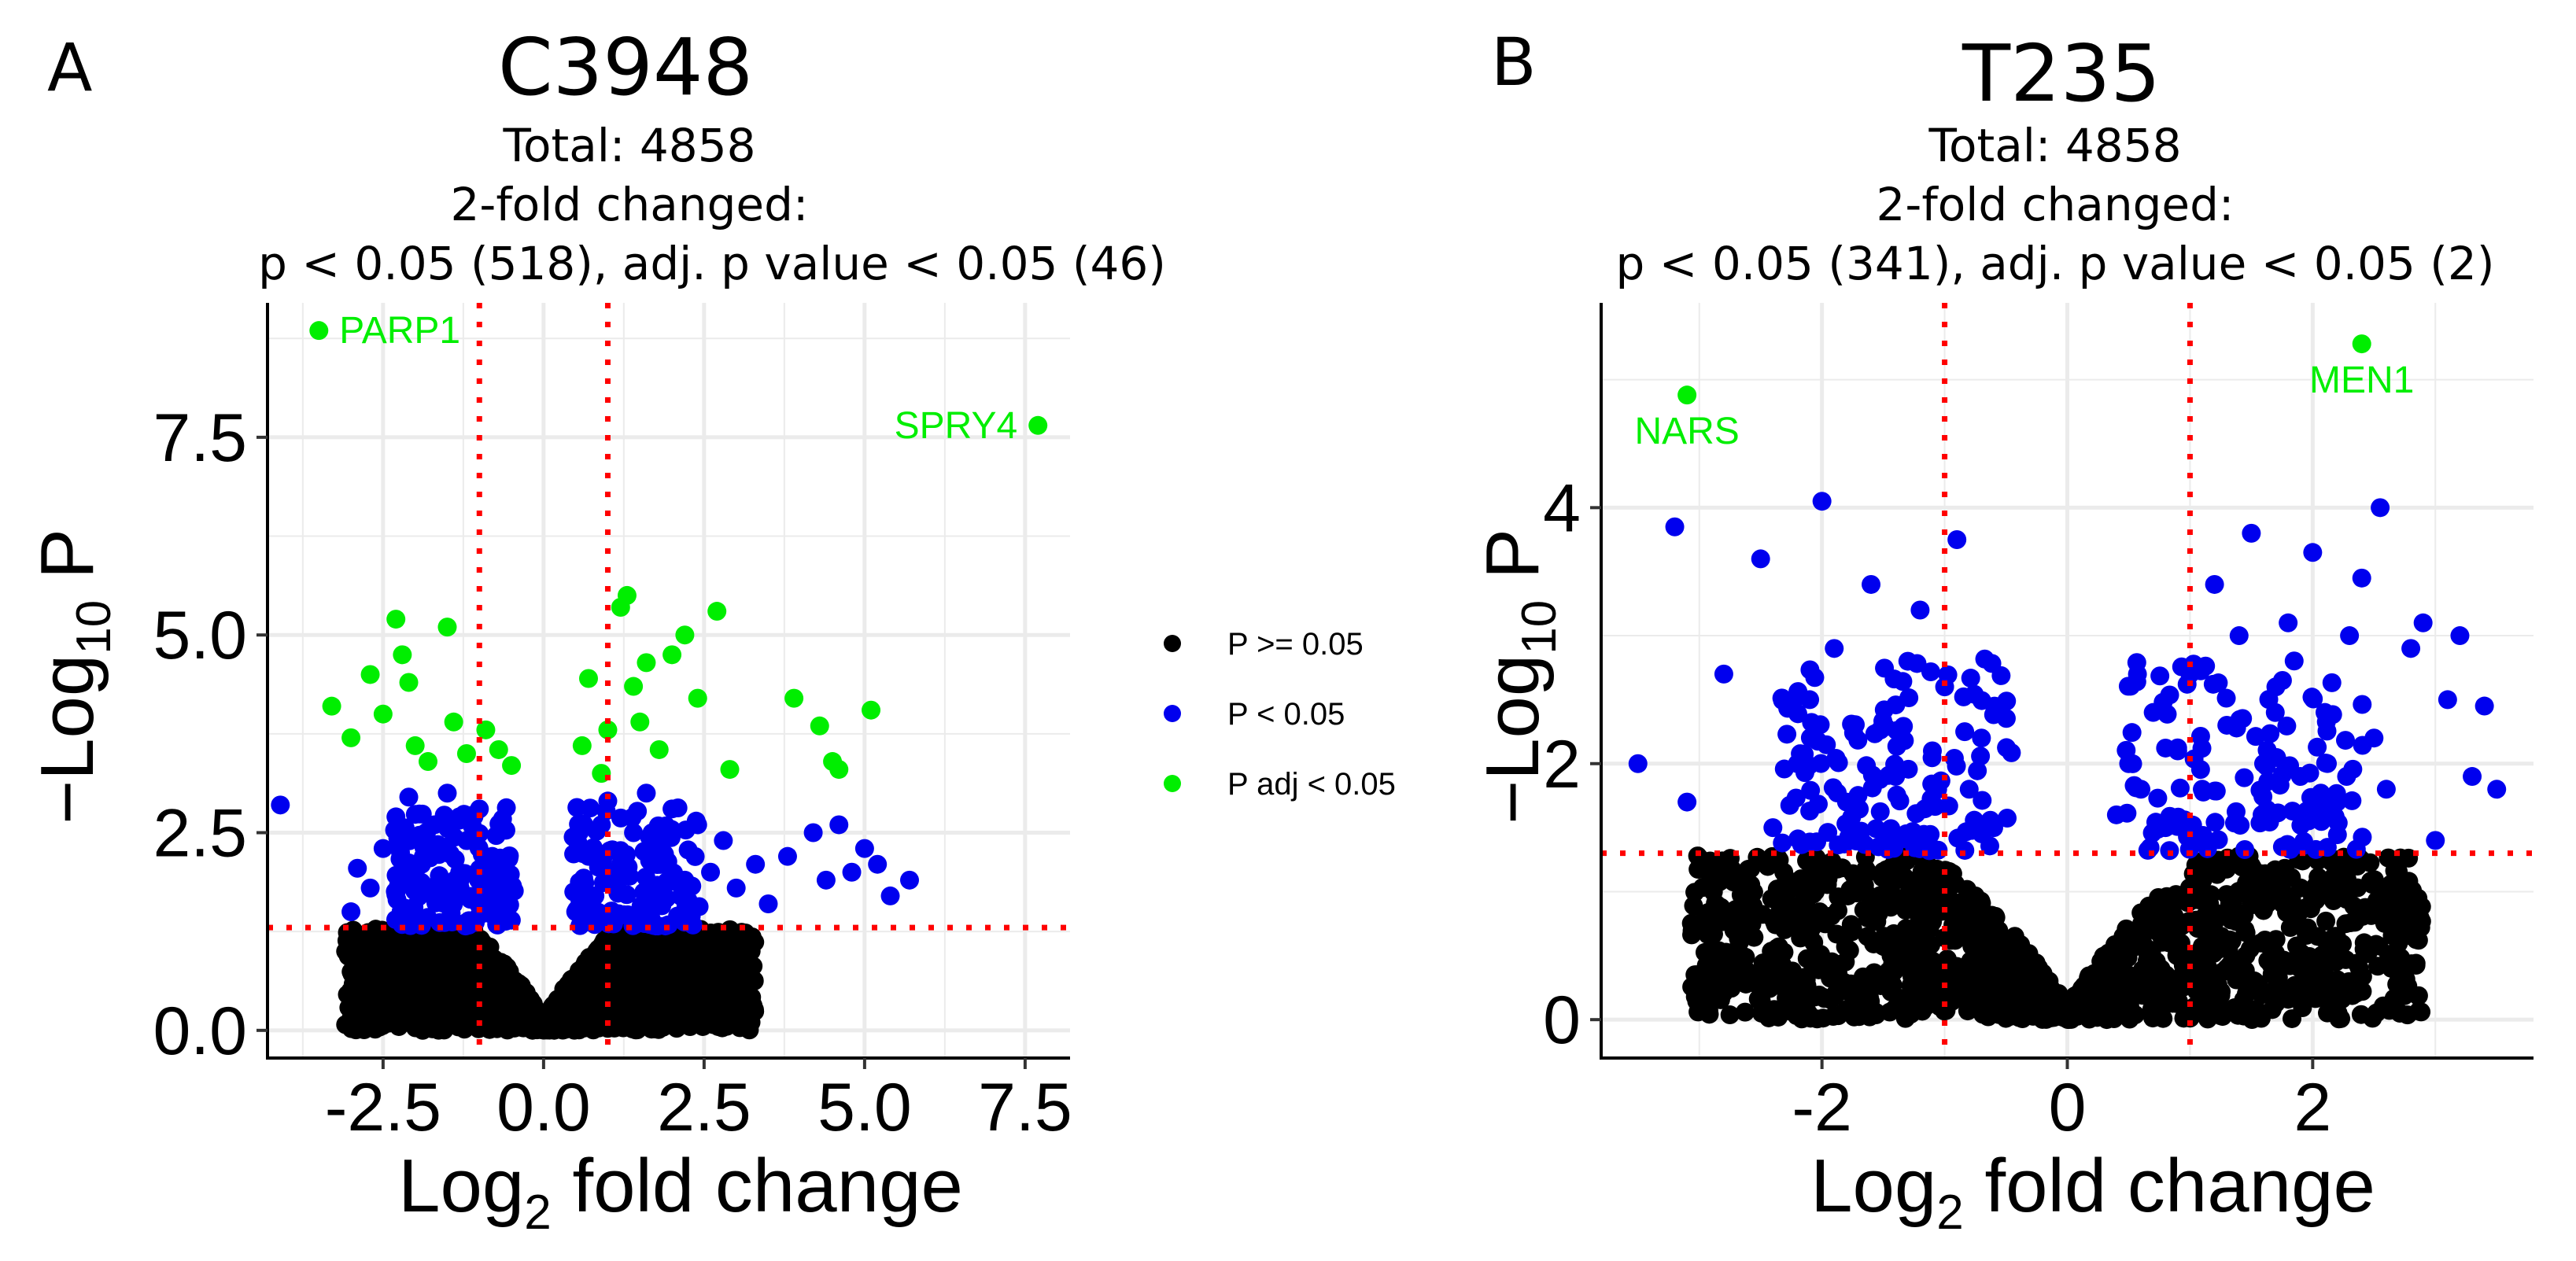 This screenshot has width=2576, height=1261. Describe the element at coordinates (2068, 1107) in the screenshot. I see `x-tick-label: 0` at that location.